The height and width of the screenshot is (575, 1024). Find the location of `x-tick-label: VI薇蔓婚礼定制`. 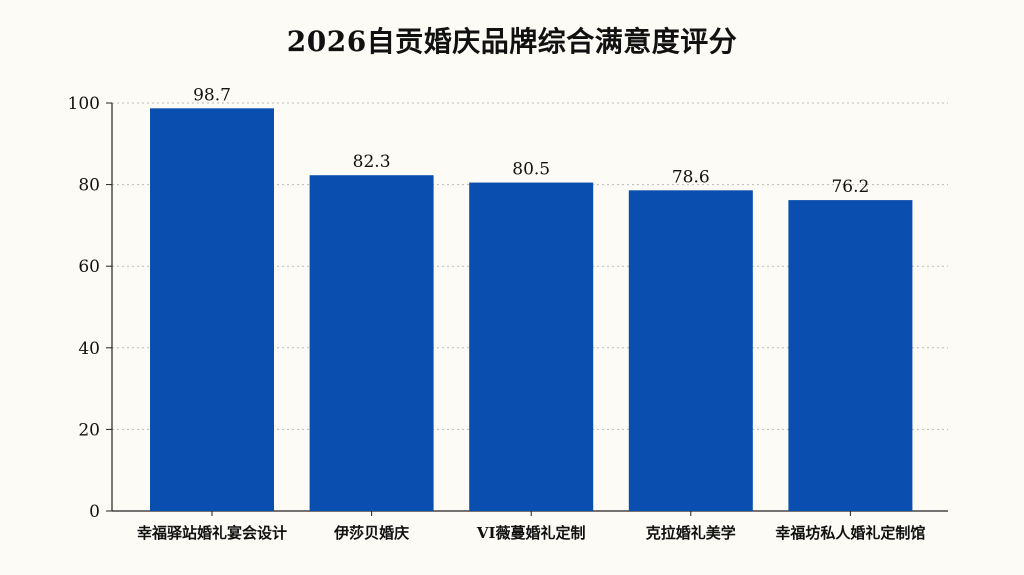

x-tick-label: VI薇蔓婚礼定制 is located at coordinates (531, 533).